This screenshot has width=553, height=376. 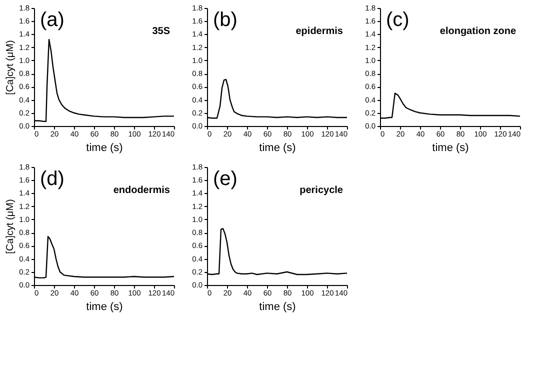 What do you see at coordinates (52, 20) in the screenshot?
I see `annotation: (a)` at bounding box center [52, 20].